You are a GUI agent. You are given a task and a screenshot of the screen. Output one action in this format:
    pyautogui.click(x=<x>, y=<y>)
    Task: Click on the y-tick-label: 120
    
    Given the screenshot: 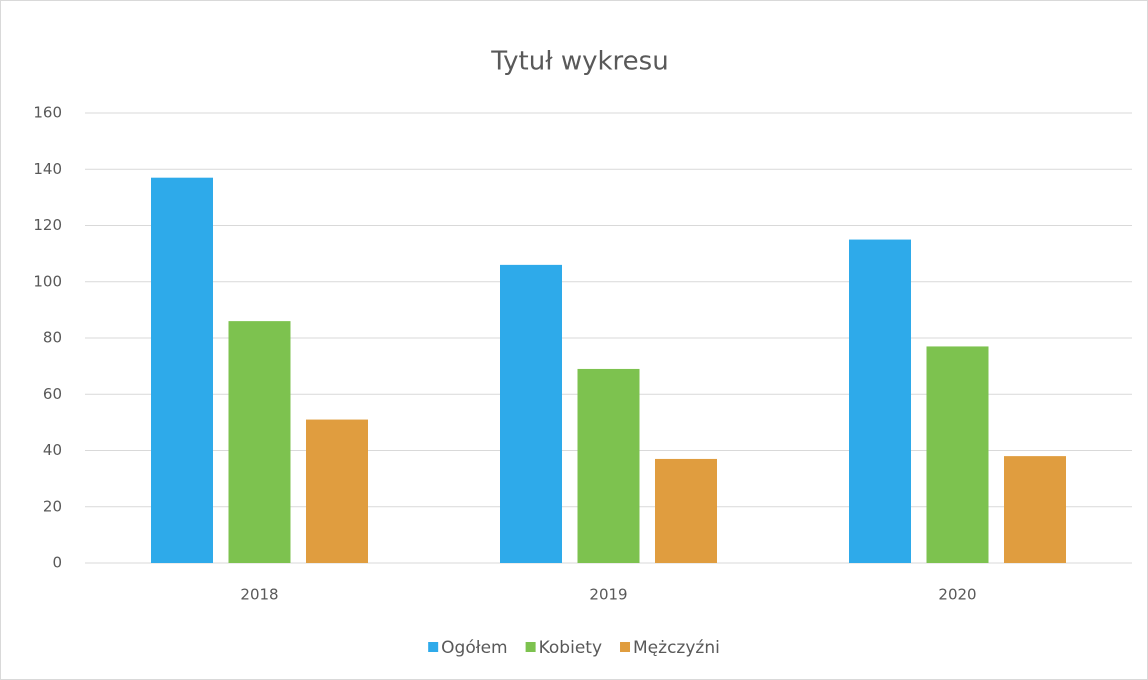 What is the action you would take?
    pyautogui.click(x=47, y=225)
    